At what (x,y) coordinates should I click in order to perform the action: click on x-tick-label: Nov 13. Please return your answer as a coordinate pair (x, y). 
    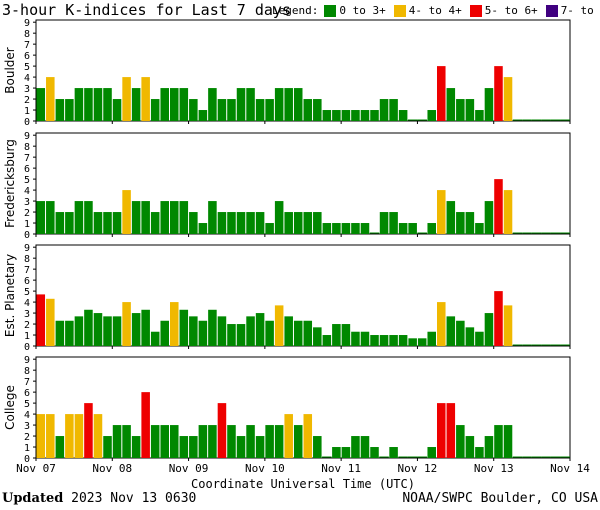
    Looking at the image, I should click on (494, 468).